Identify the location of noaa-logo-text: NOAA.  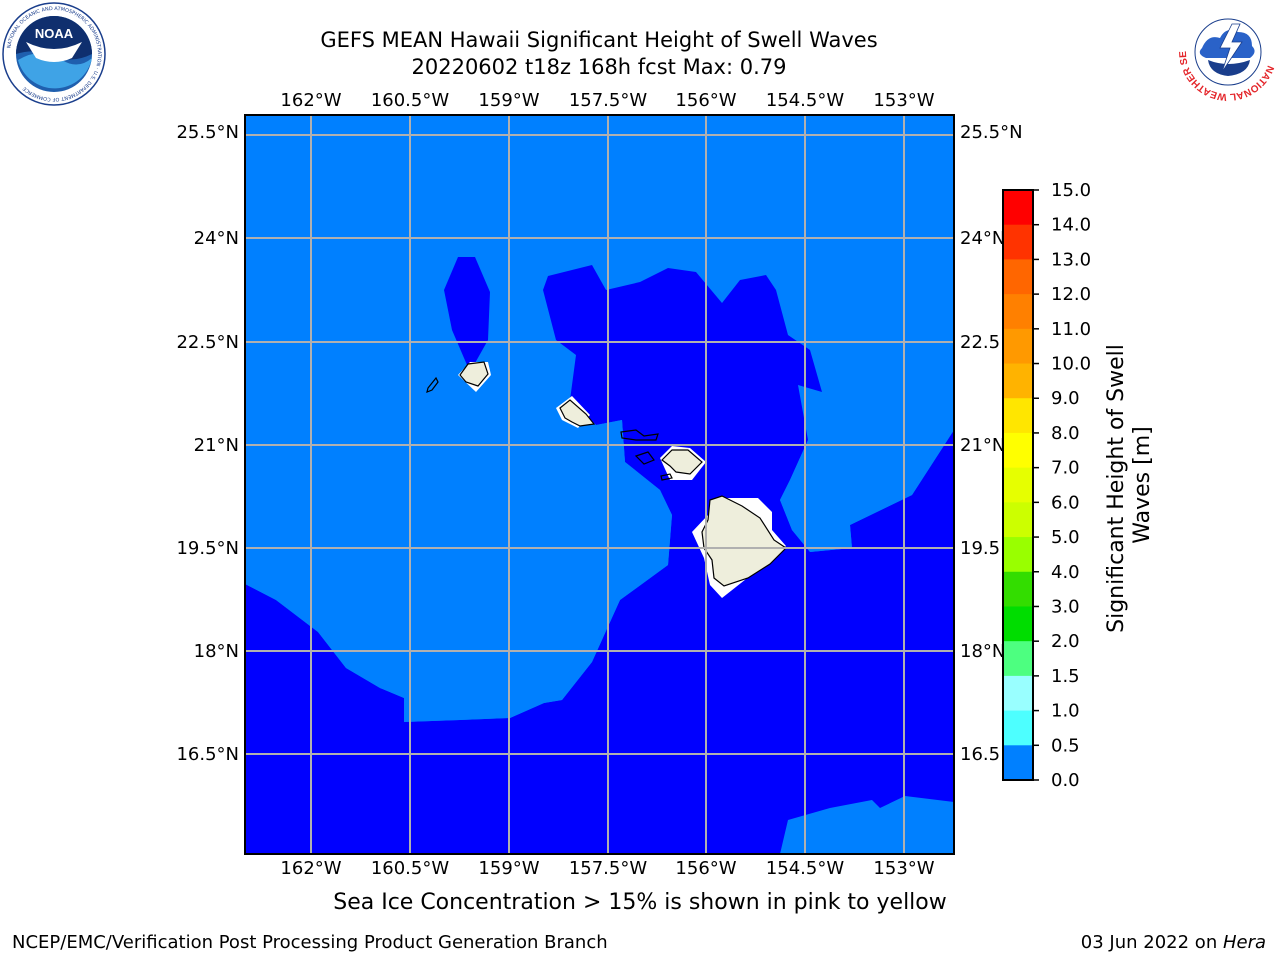
(54, 33).